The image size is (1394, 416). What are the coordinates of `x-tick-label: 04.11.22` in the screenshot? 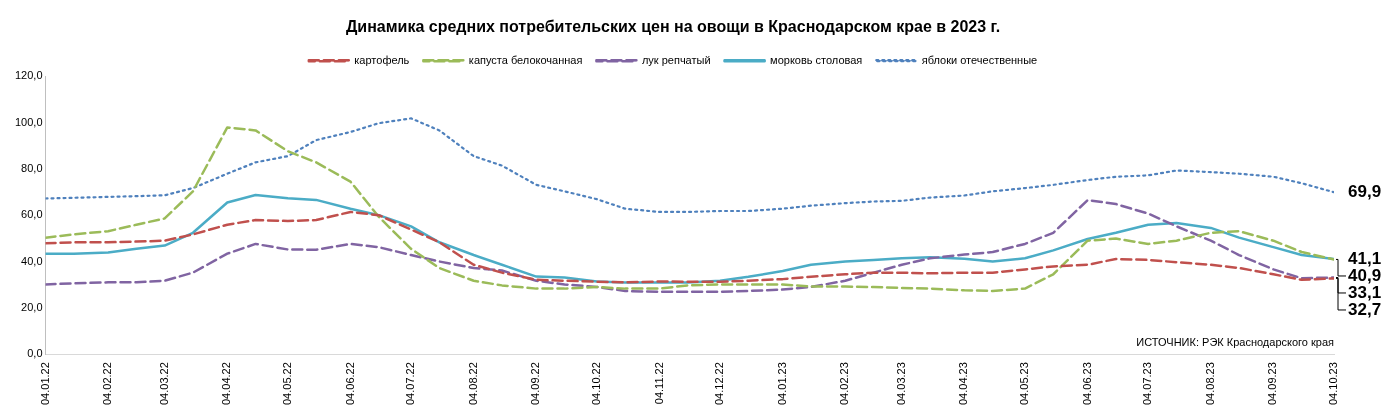 It's located at (658, 383).